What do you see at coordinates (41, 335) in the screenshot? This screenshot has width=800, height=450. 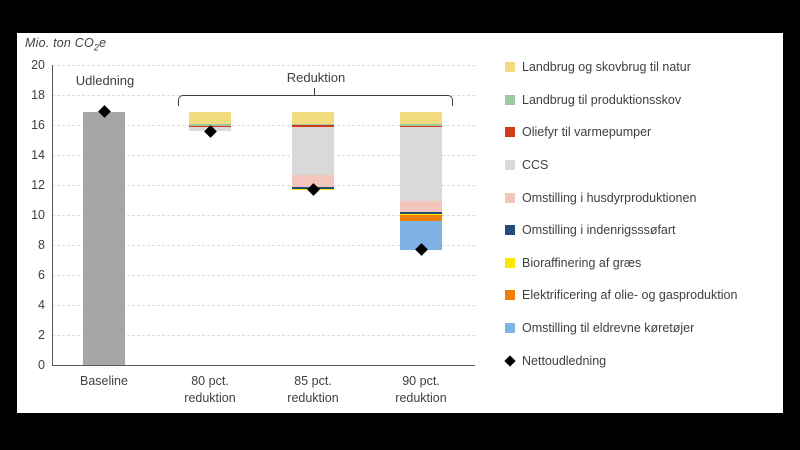 I see `y-tick-label-2: 2` at bounding box center [41, 335].